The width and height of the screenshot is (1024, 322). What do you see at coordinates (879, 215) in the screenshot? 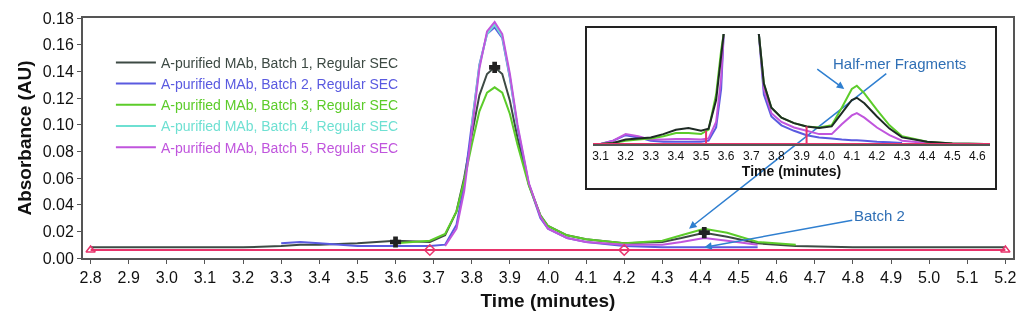
I see `annotation: Batch 2` at bounding box center [879, 215].